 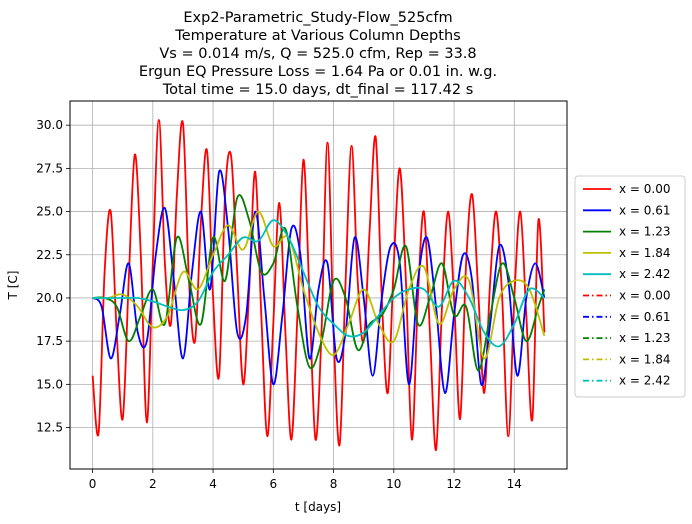 What do you see at coordinates (49, 125) in the screenshot?
I see `y-tick-label: 30.0` at bounding box center [49, 125].